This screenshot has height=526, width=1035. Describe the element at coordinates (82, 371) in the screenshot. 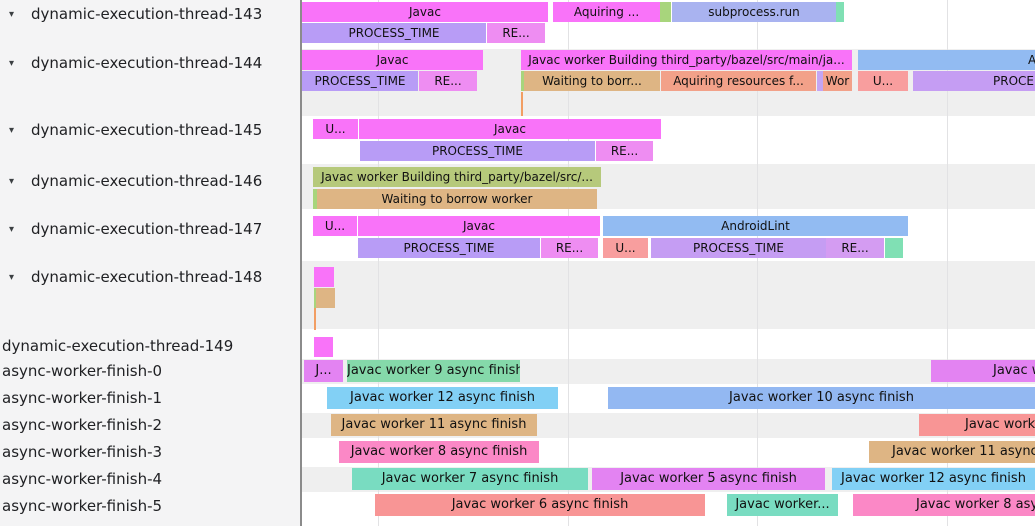

I see `track-label: async-worker-finish-0` at that location.